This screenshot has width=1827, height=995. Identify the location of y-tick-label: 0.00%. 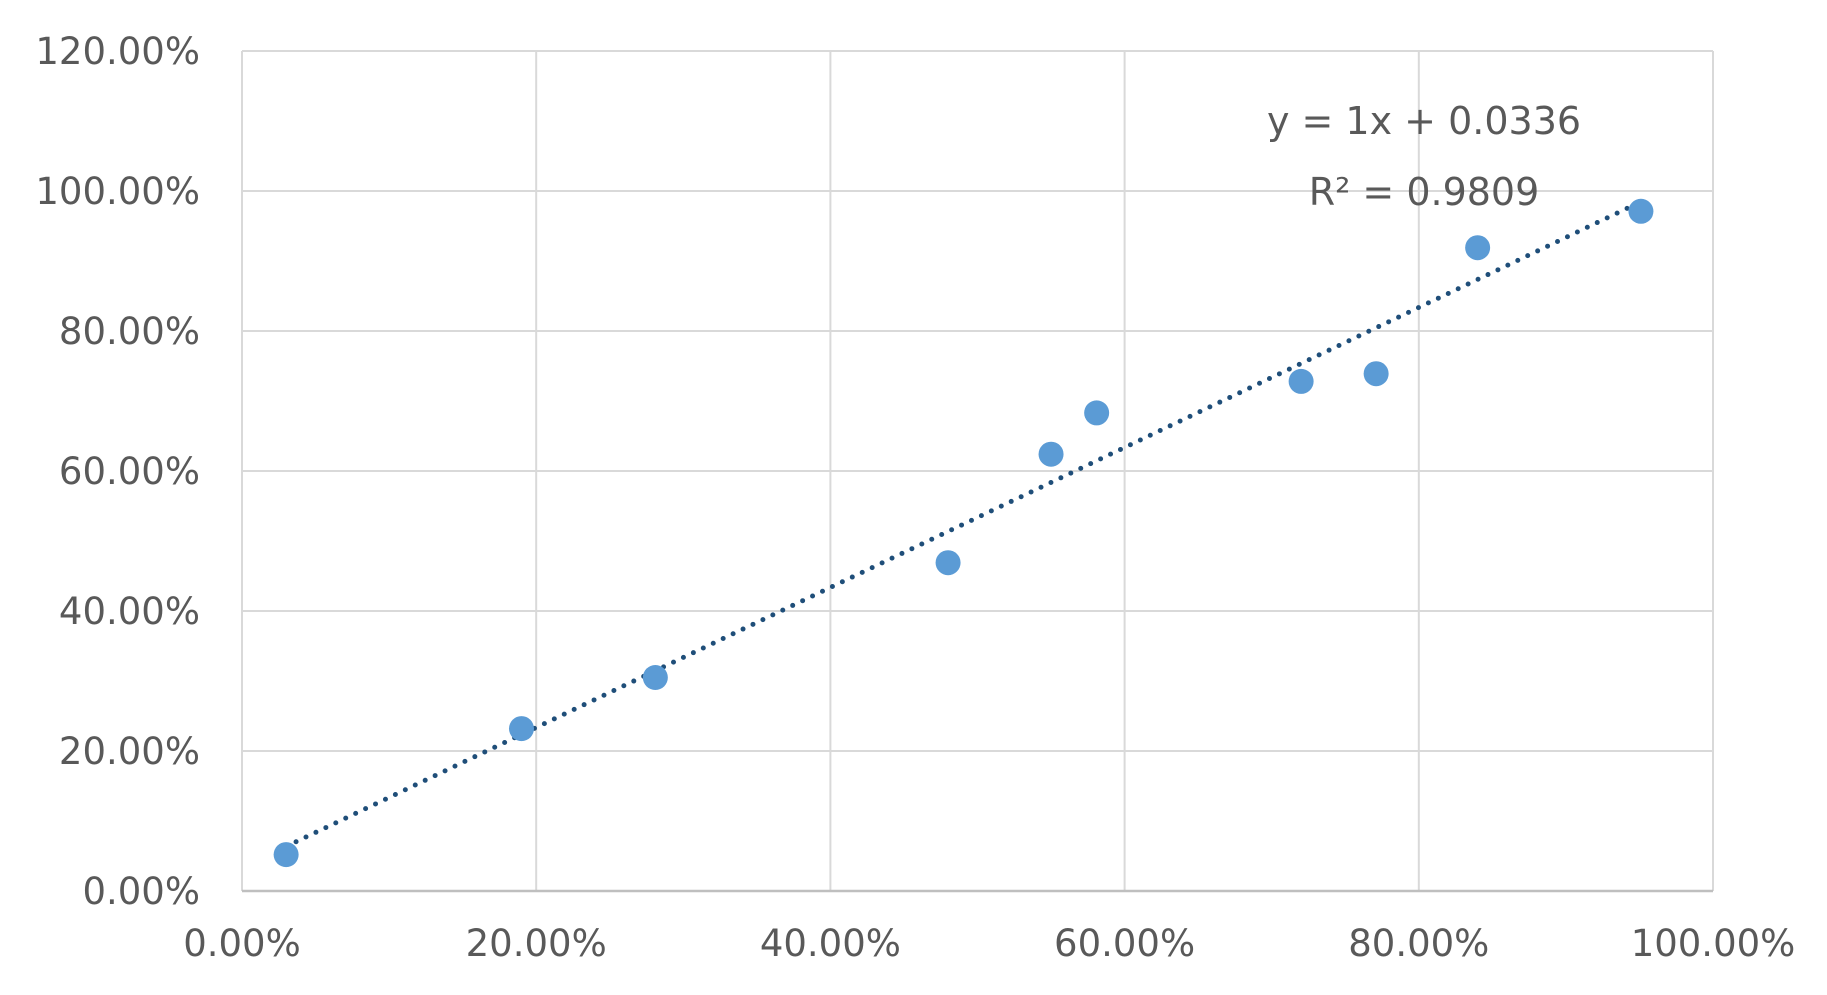
(141, 891).